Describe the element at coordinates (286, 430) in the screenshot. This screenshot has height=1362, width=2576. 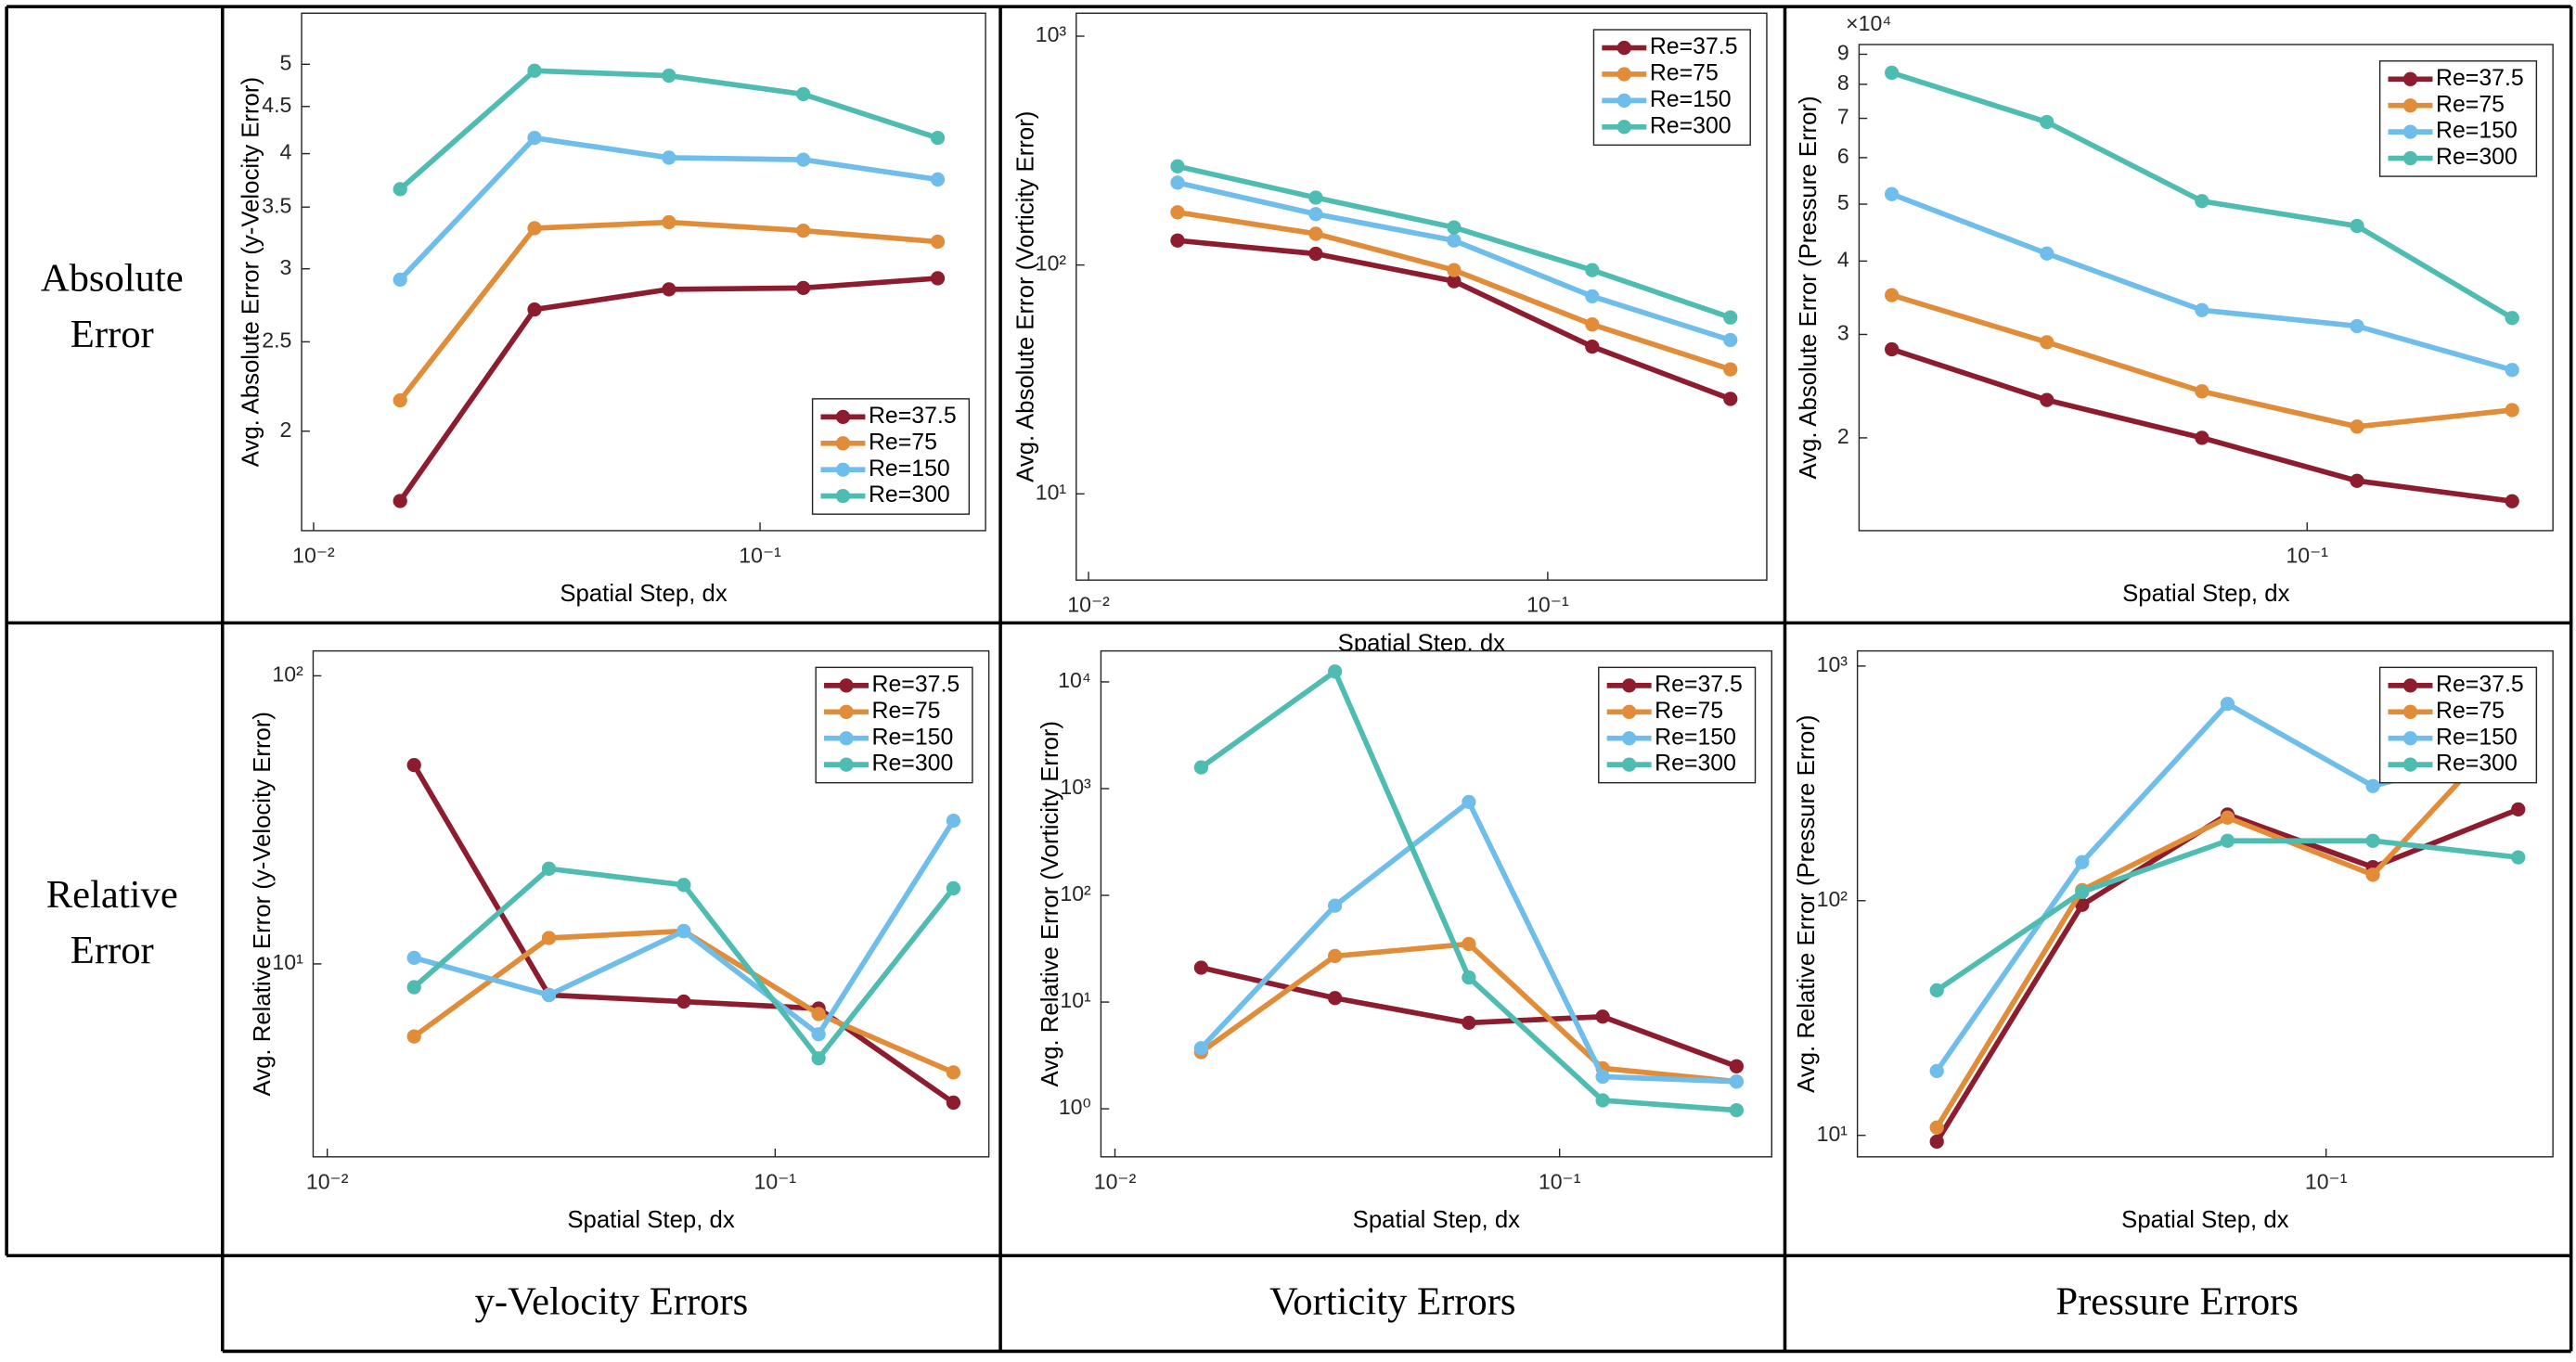
I see `y-tick-label: 2` at that location.